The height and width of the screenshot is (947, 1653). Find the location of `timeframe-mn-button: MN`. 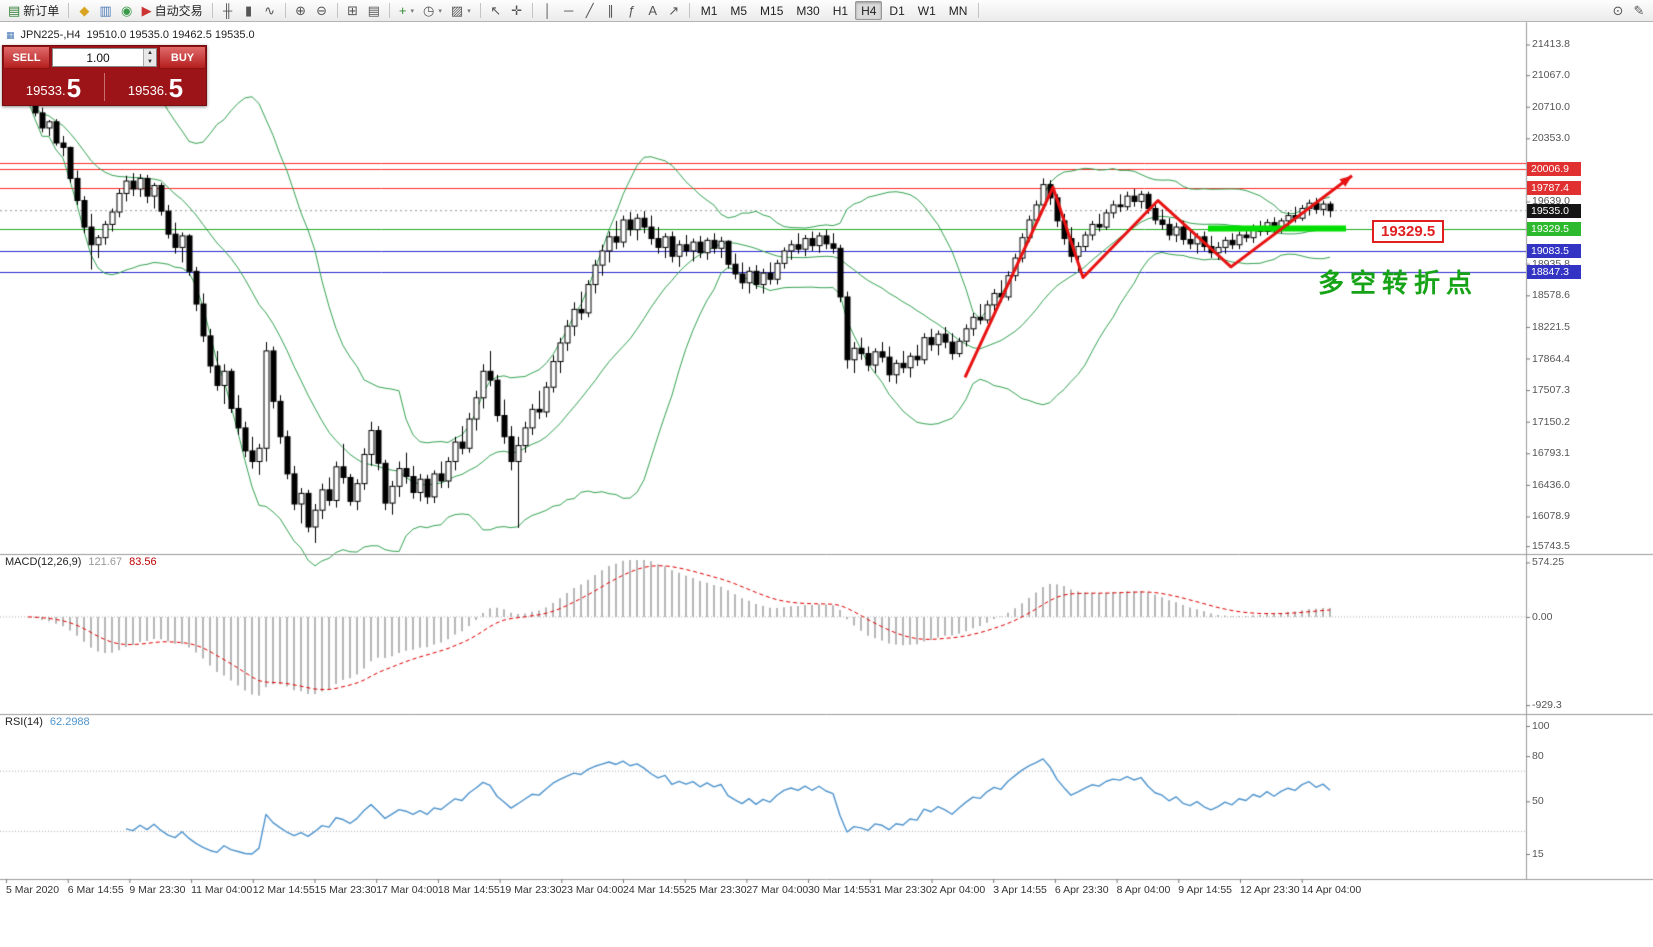

timeframe-mn-button: MN is located at coordinates (958, 10).